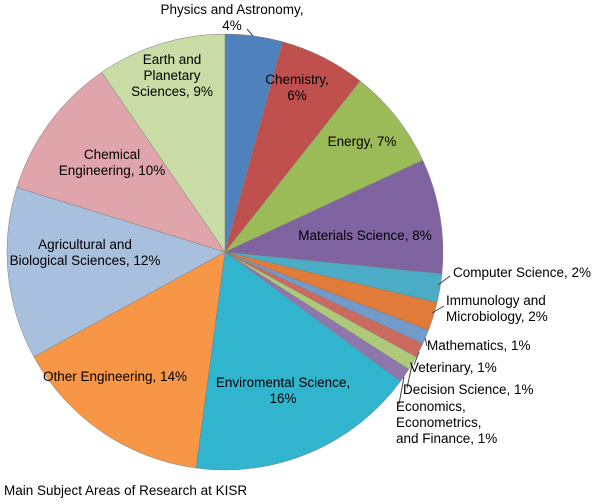  Describe the element at coordinates (365, 235) in the screenshot. I see `slice-label-materials-science: Materials Science, 8%` at that location.